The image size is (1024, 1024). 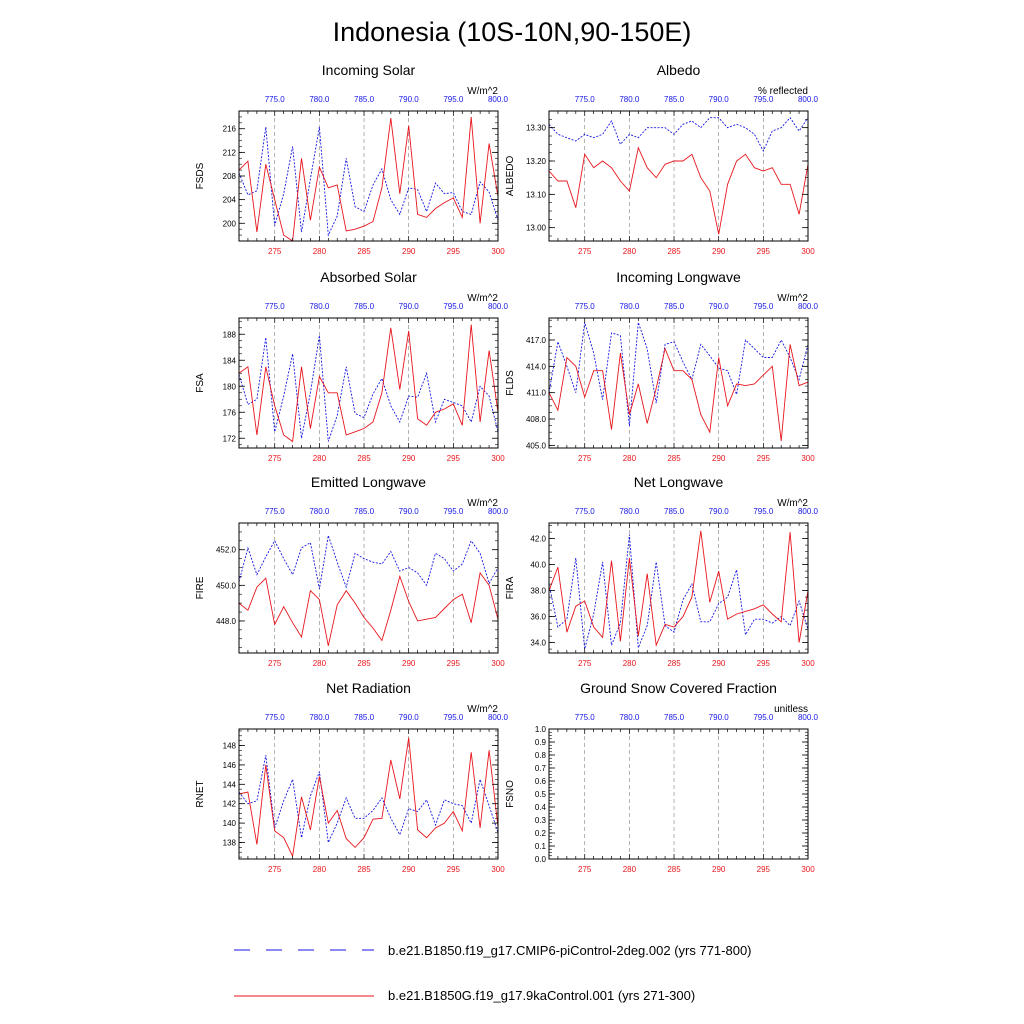 I want to click on y-tick-label: 140, so click(x=230, y=823).